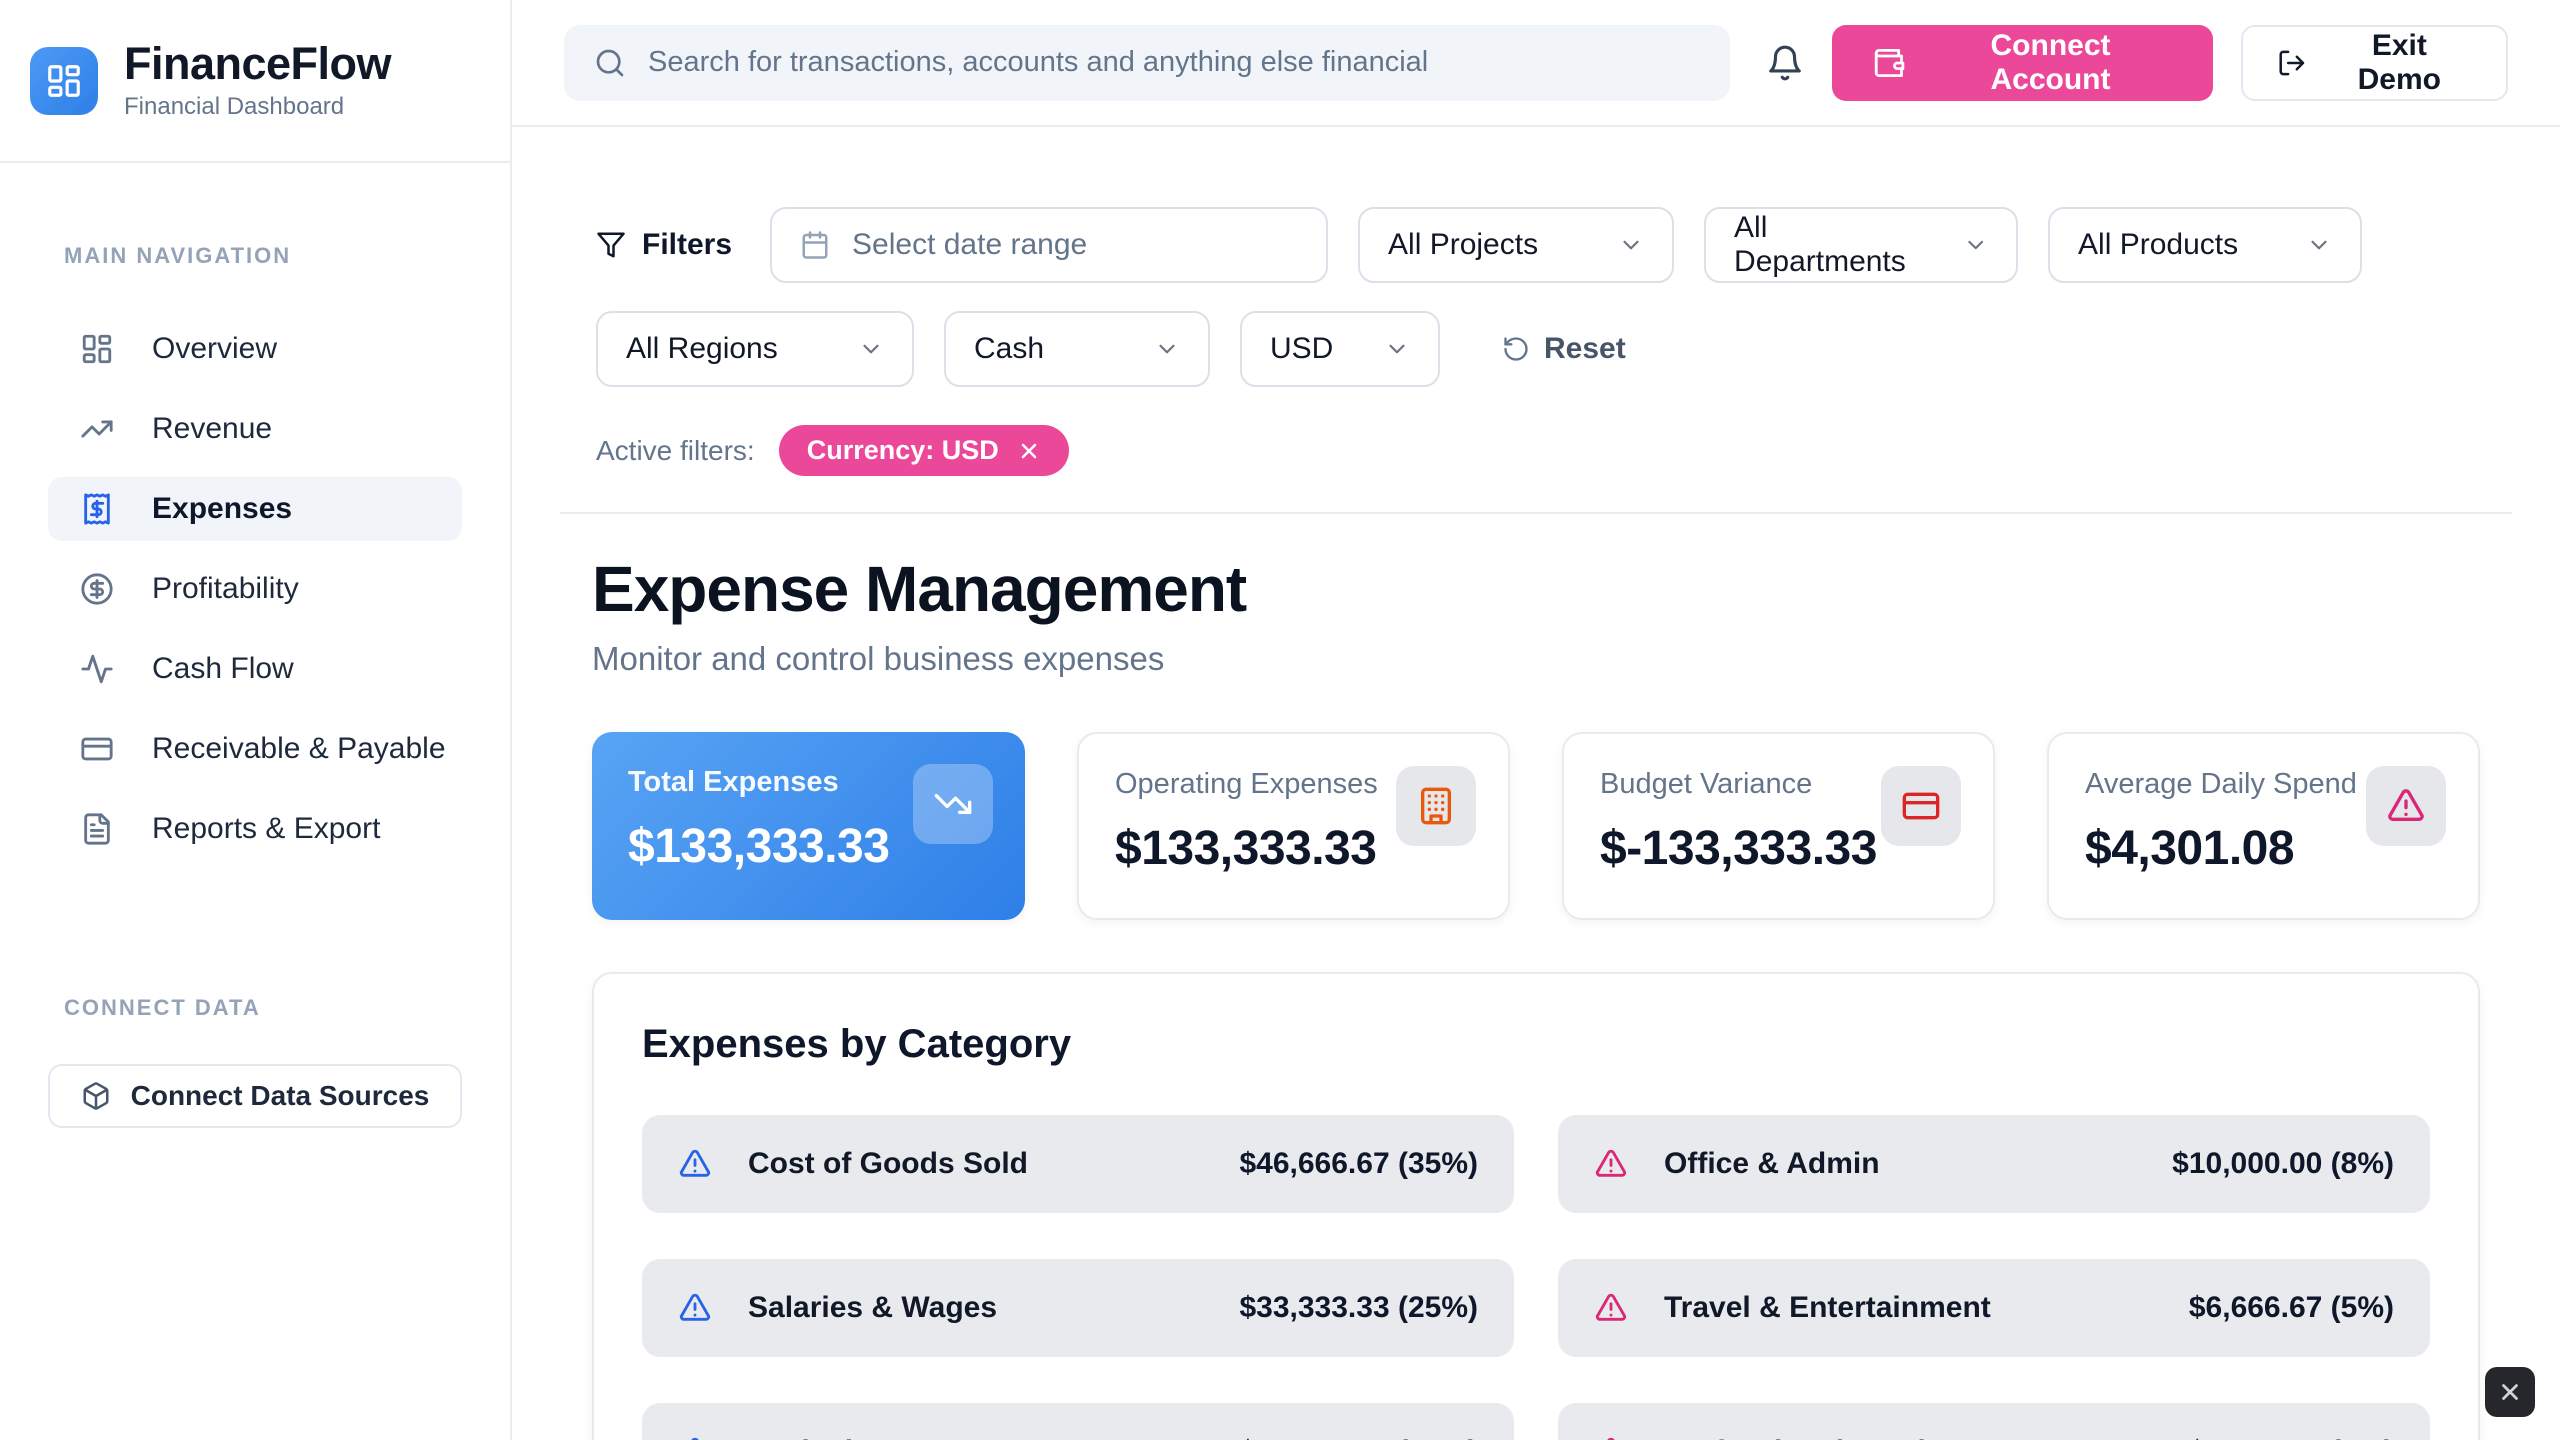 This screenshot has height=1440, width=2560. I want to click on page-subtitle: Monitor and control business expenses, so click(878, 658).